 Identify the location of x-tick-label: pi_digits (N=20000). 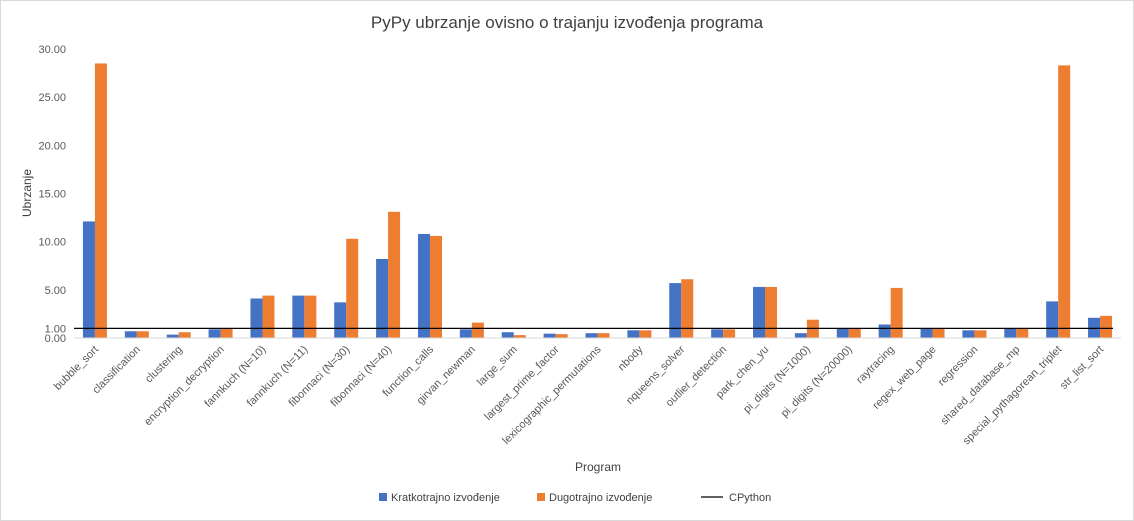
(817, 382).